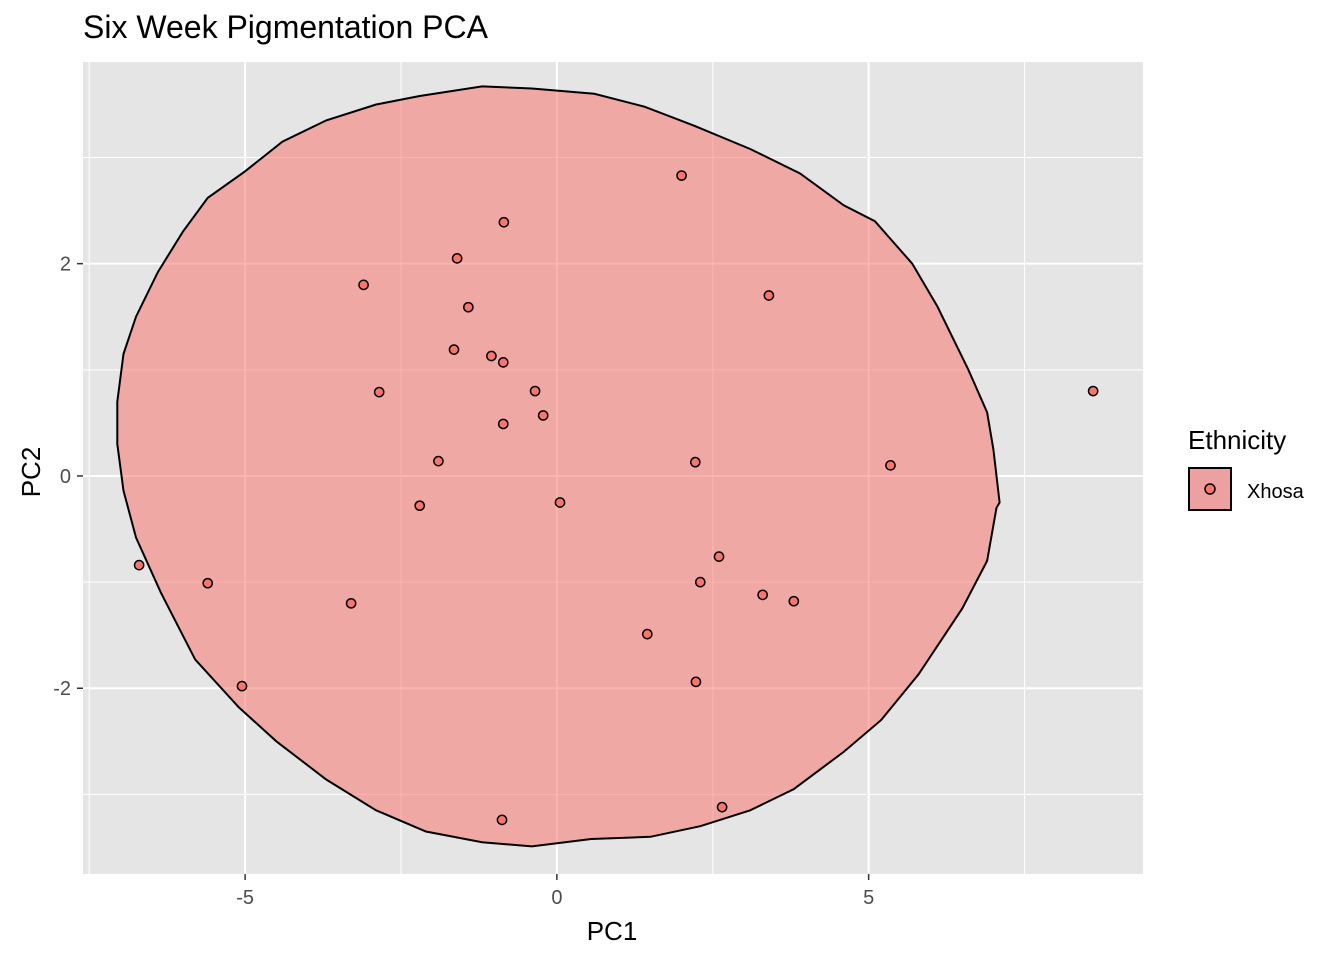  I want to click on y-tick-label: 2, so click(65, 265).